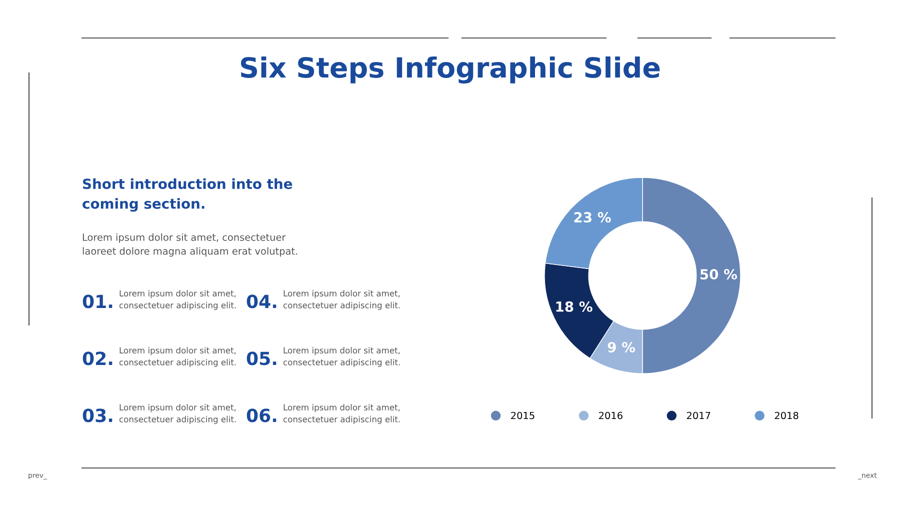 The width and height of the screenshot is (900, 506). I want to click on data-label: 18 %, so click(574, 306).